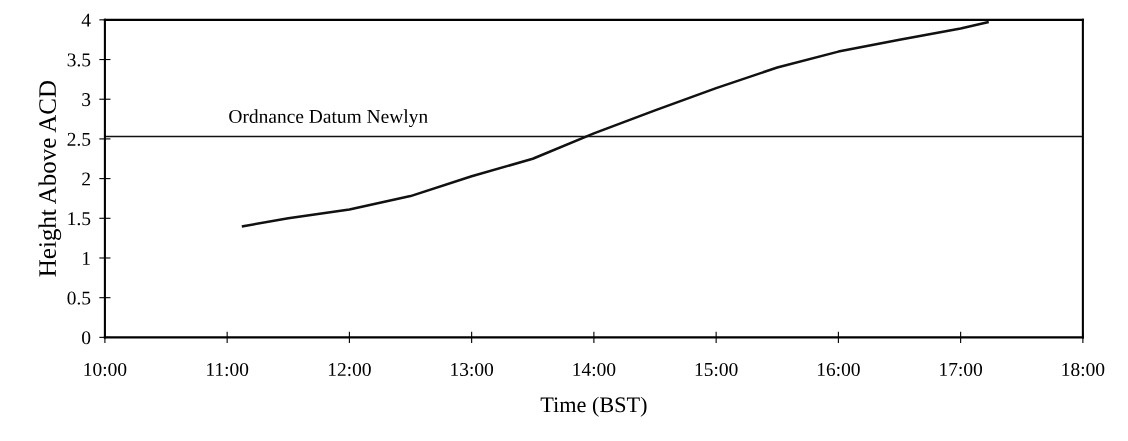 Image resolution: width=1128 pixels, height=441 pixels. Describe the element at coordinates (105, 369) in the screenshot. I see `x-tick-label: 10:00` at that location.